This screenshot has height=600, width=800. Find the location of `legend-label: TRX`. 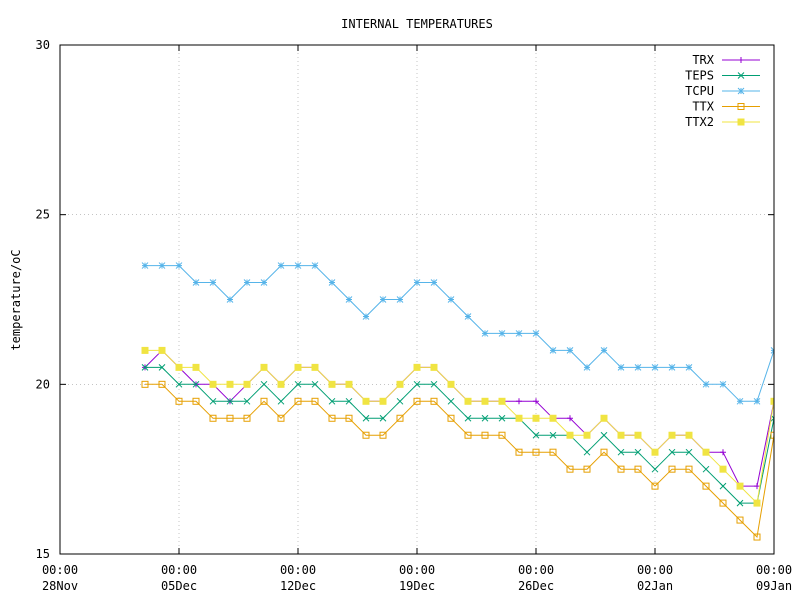

legend-label: TRX is located at coordinates (703, 60).